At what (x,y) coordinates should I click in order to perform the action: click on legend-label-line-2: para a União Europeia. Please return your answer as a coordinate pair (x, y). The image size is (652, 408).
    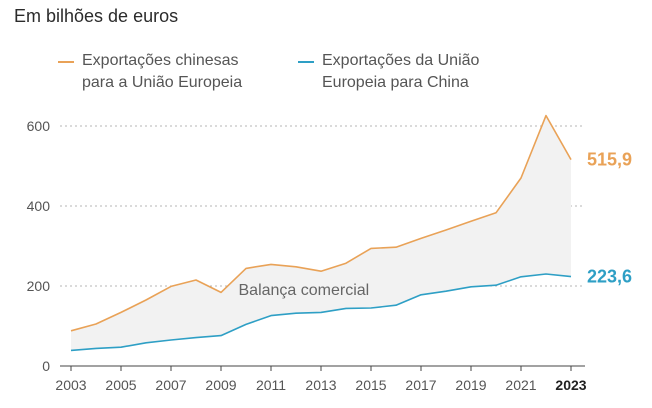
    Looking at the image, I should click on (162, 82).